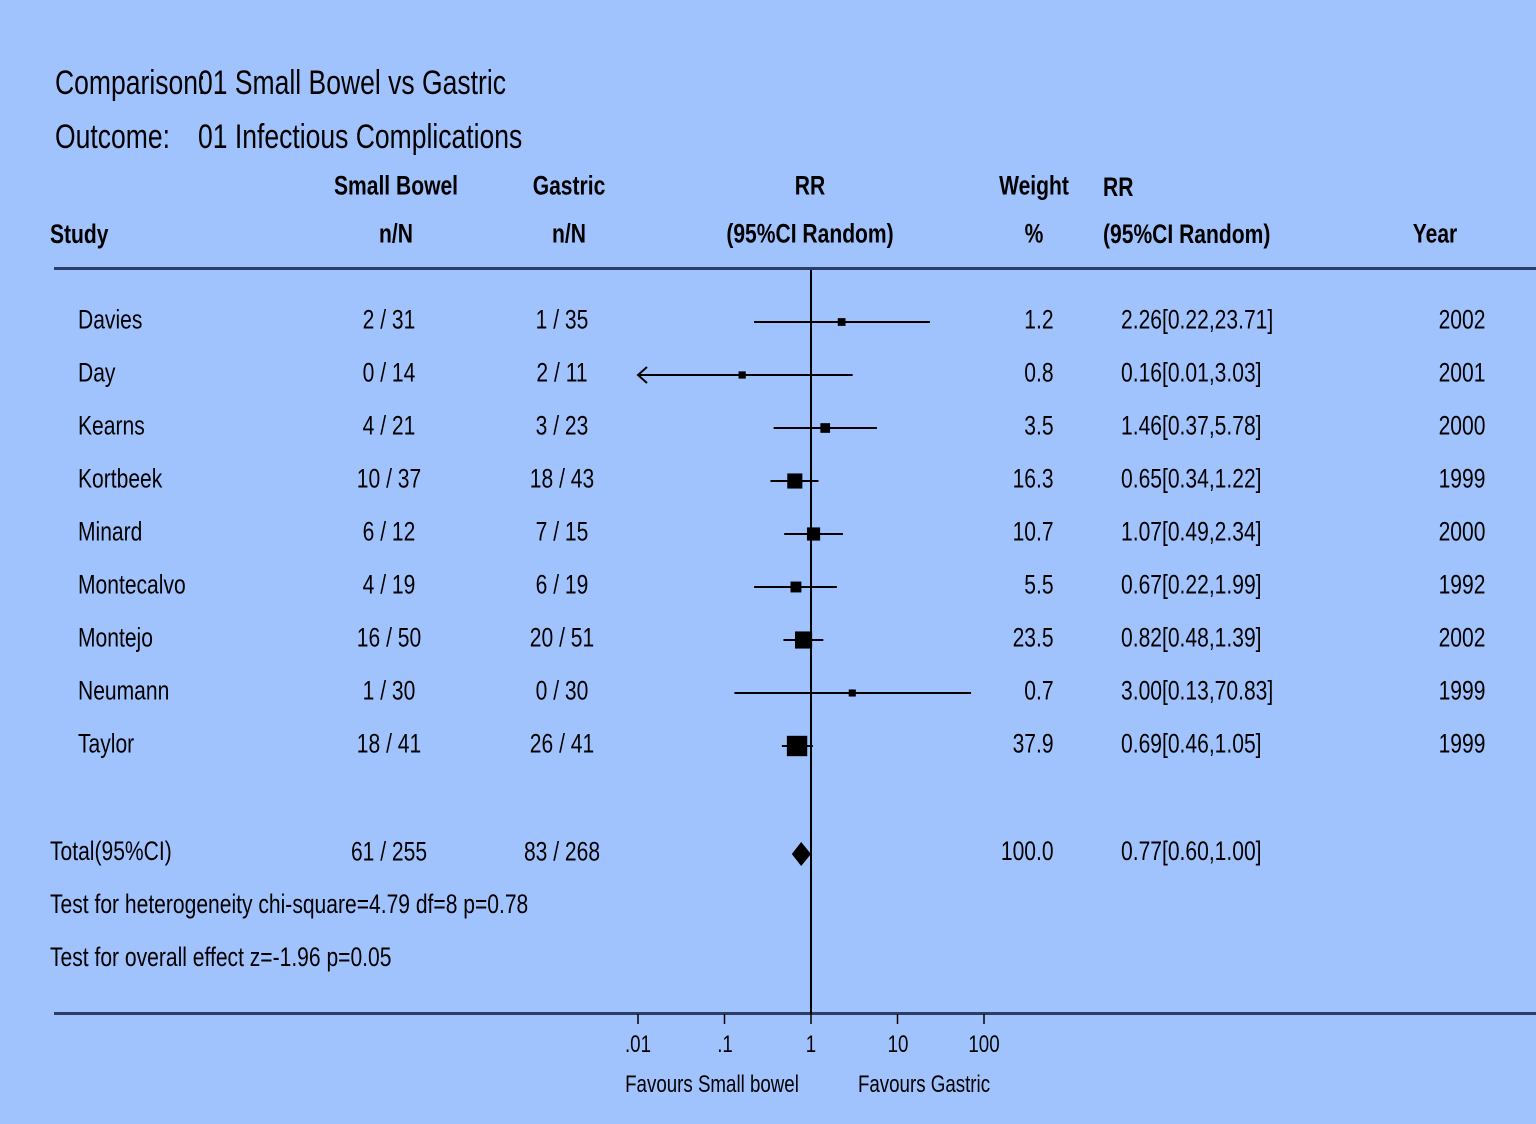  Describe the element at coordinates (795, 1013) in the screenshot. I see `footer-rule` at that location.